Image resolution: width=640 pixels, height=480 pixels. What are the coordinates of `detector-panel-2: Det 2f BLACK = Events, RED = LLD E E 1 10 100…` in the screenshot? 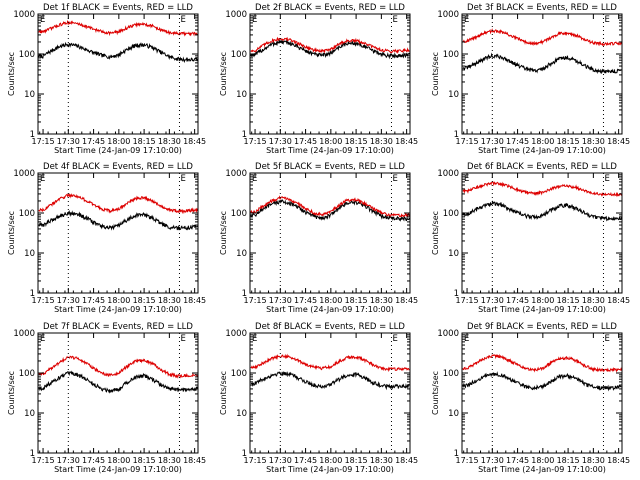 It's located at (318, 79).